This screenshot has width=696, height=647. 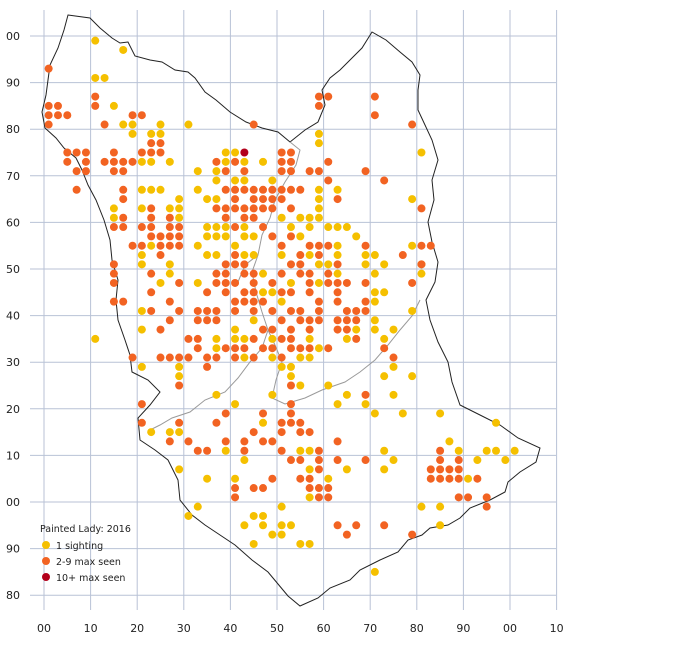 I want to click on y-tick-label: 70, so click(x=13, y=176).